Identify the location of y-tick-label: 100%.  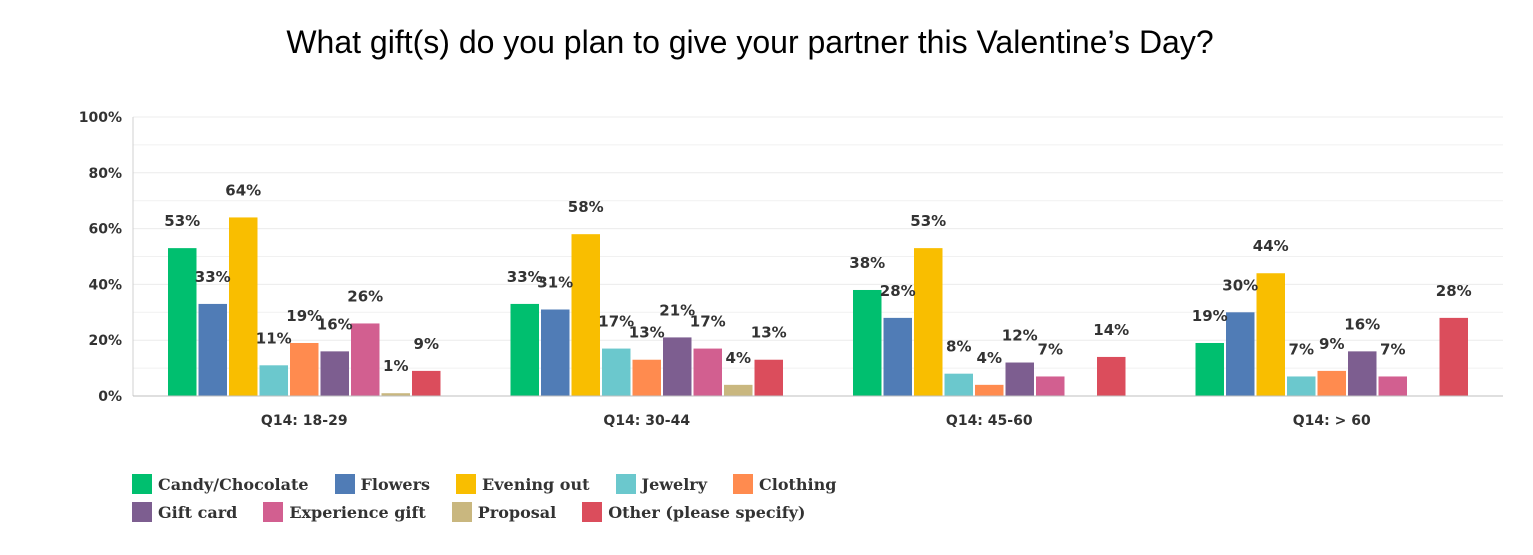
(100, 118).